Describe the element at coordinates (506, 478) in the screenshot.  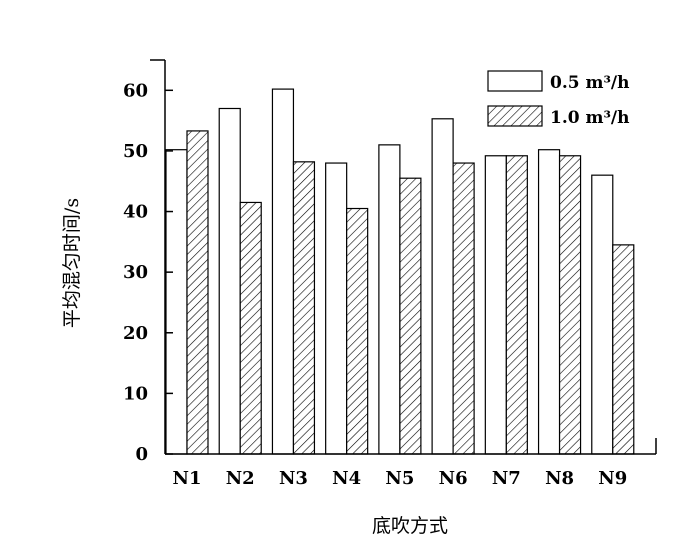
I see `x-tick-label-n7: N7` at that location.